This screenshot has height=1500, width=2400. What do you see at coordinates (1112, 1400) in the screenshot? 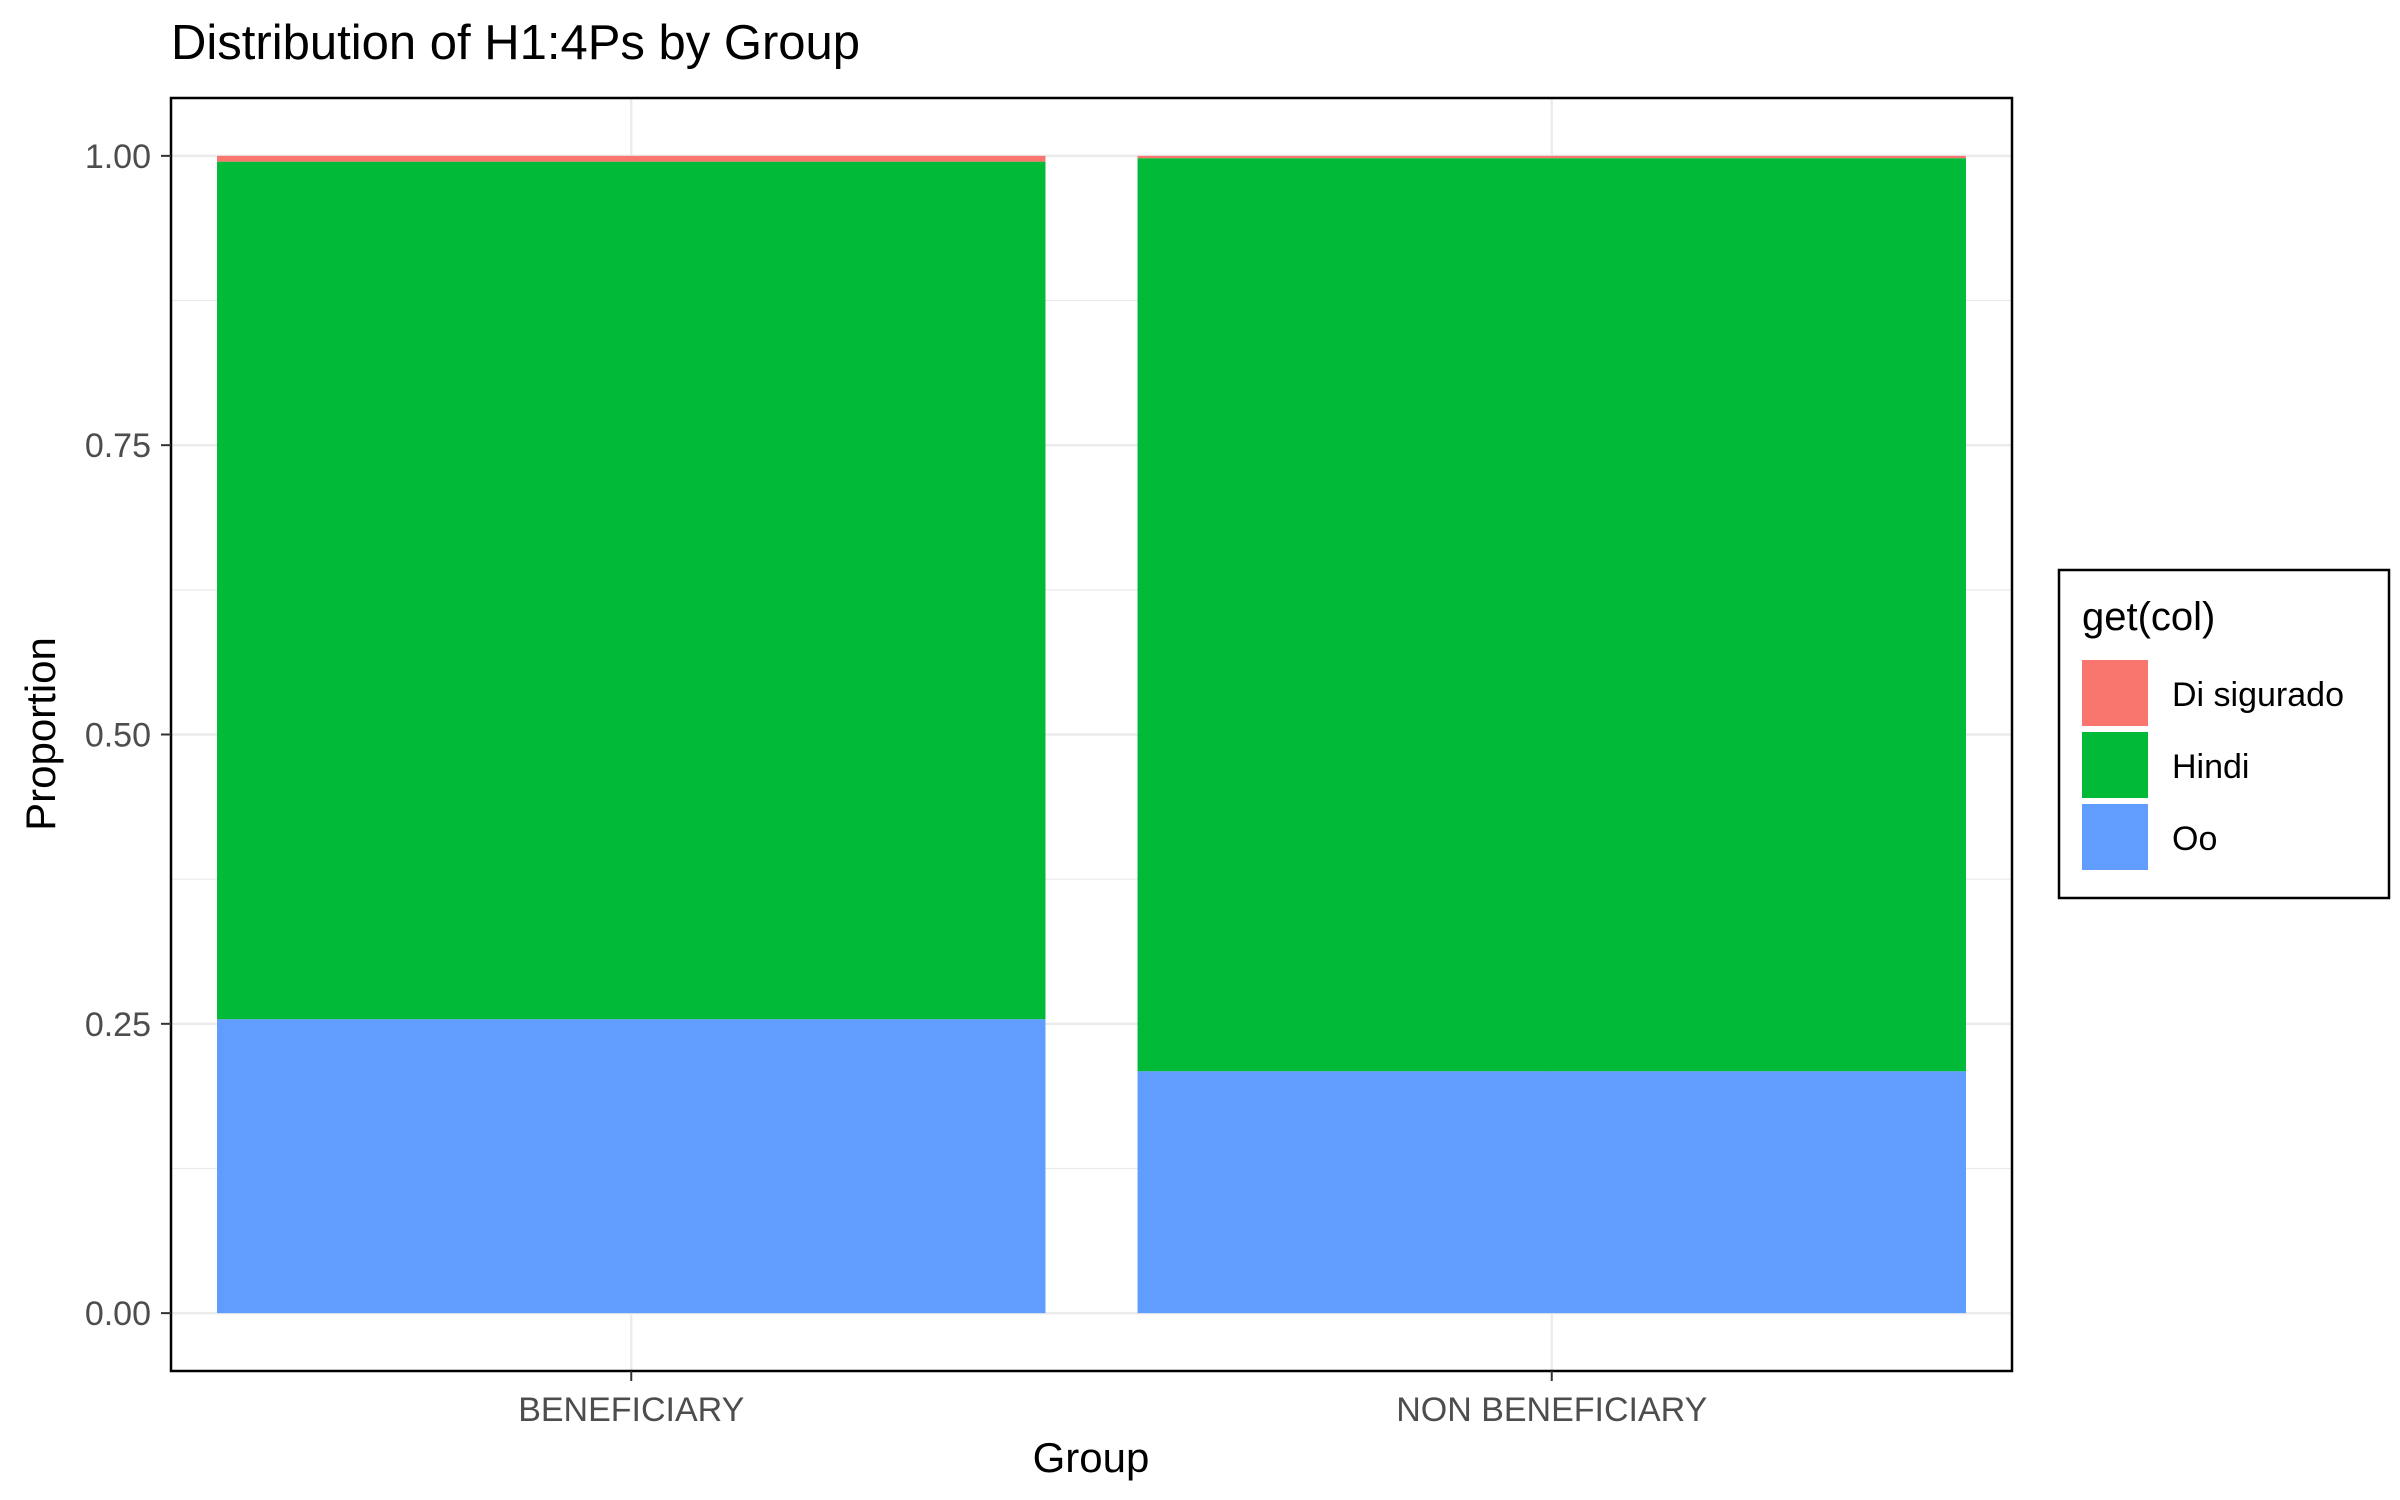
I see `x-axis: BENEFICIARY NON BENEFICIARY` at bounding box center [1112, 1400].